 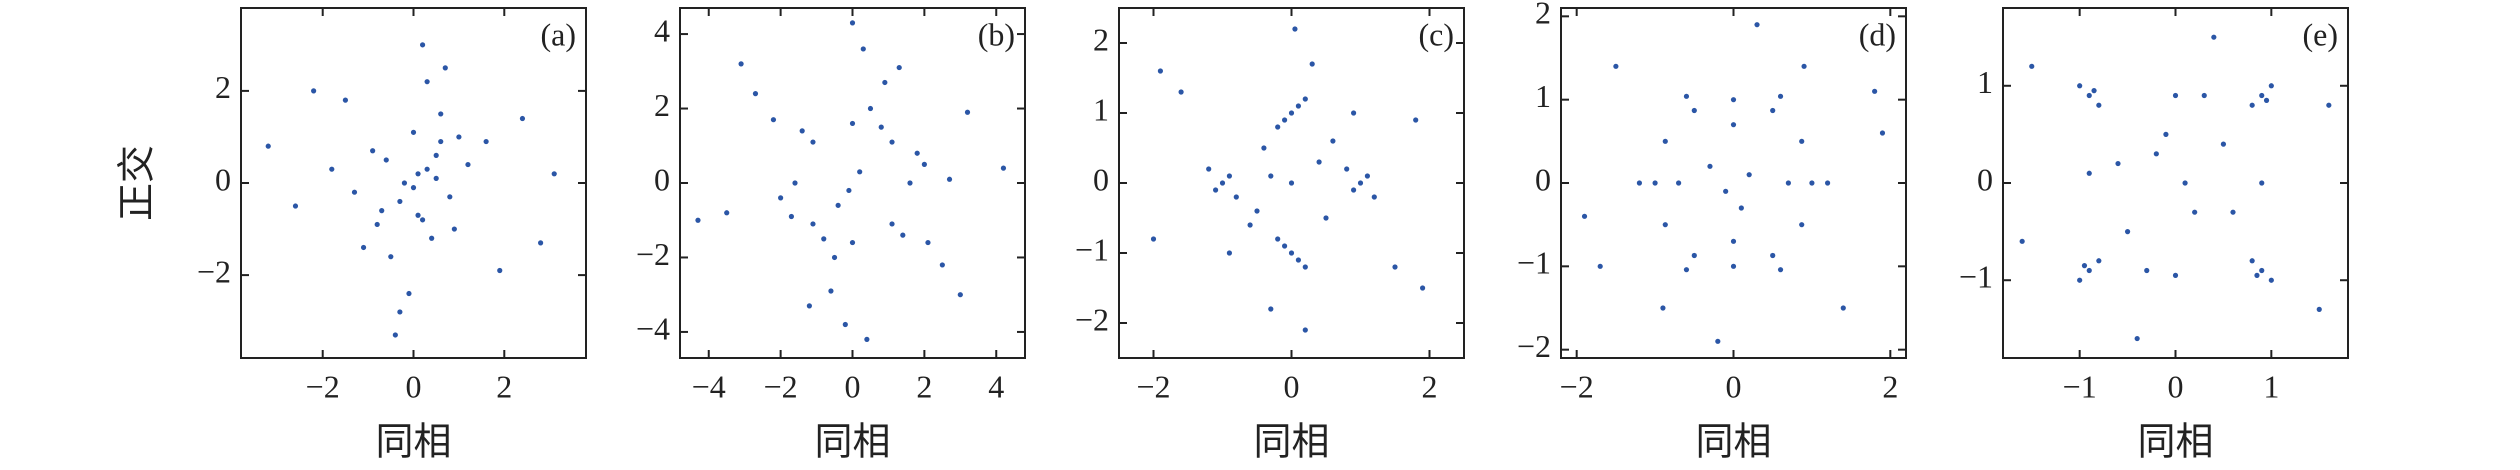 What do you see at coordinates (1877, 34) in the screenshot?
I see `panel-label: (d)` at bounding box center [1877, 34].